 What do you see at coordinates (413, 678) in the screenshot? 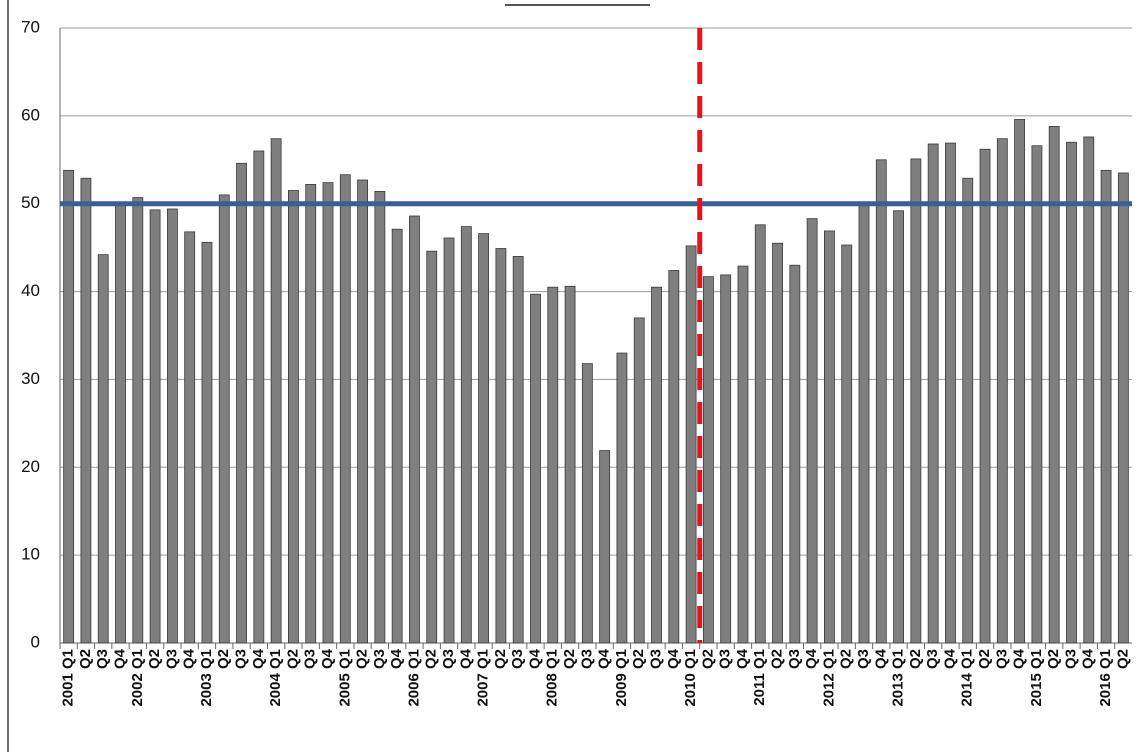
I see `x-tick-label: 2006 Q1` at bounding box center [413, 678].